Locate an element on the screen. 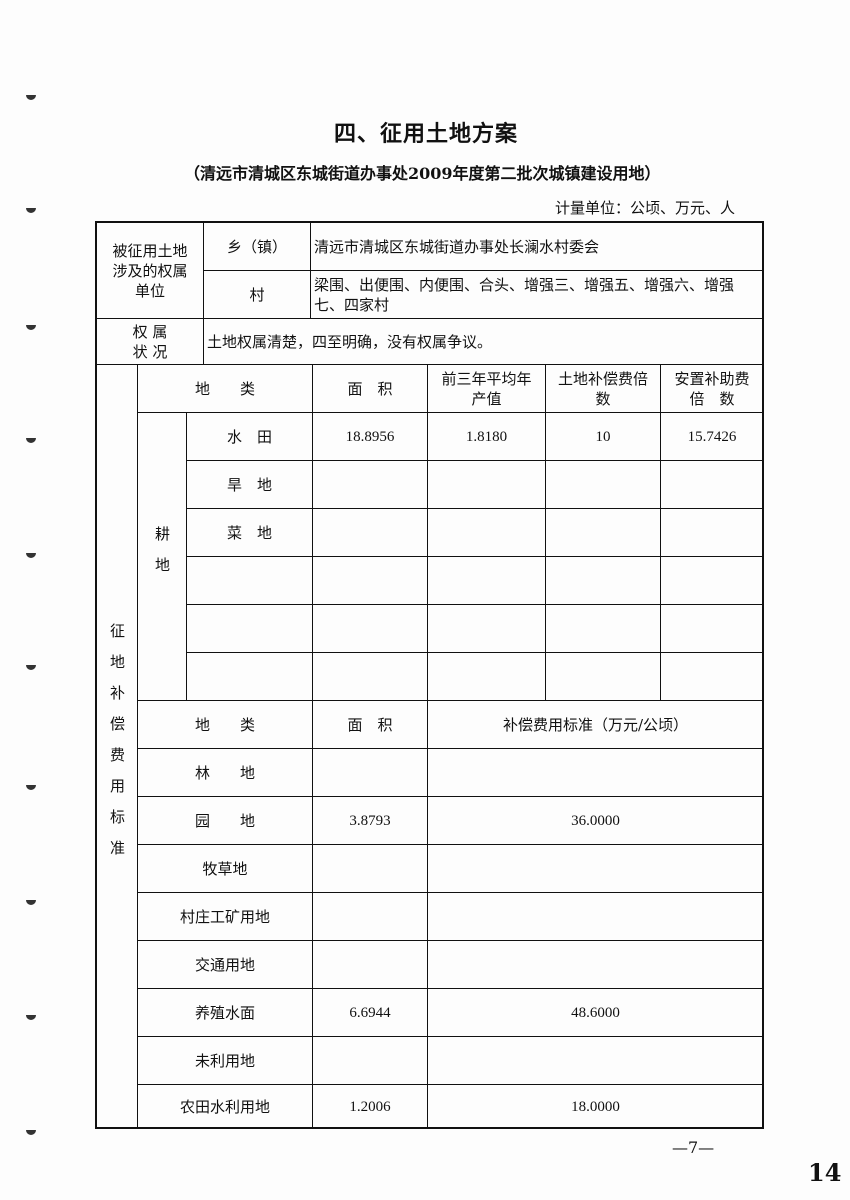 The width and height of the screenshot is (850, 1200). farmland-row-type: 菜 地 is located at coordinates (249, 532).